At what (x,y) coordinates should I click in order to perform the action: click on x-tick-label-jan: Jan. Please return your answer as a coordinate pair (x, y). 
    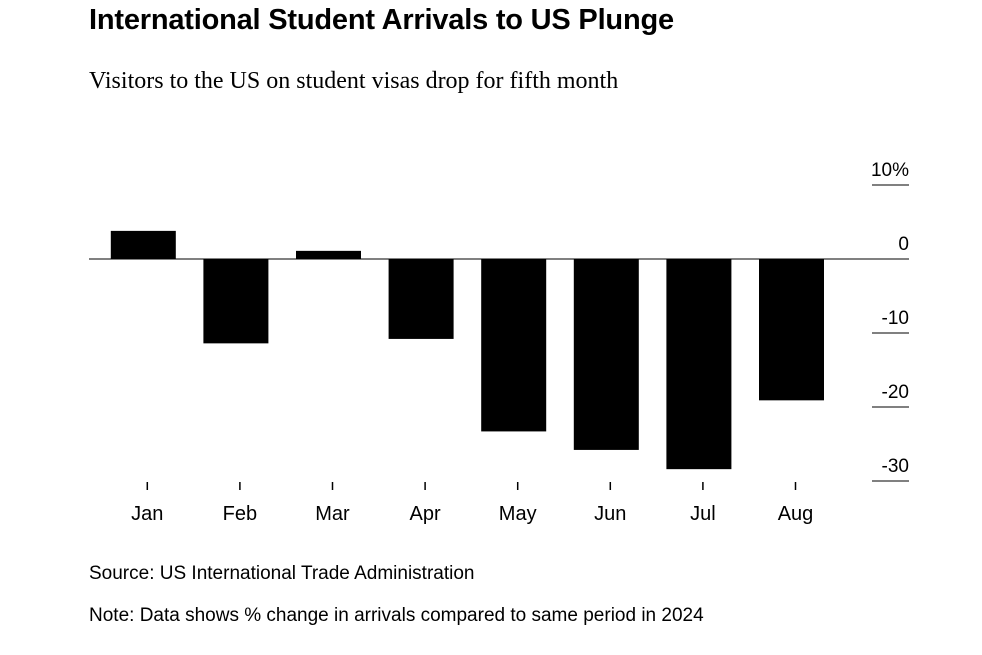
    Looking at the image, I should click on (147, 514).